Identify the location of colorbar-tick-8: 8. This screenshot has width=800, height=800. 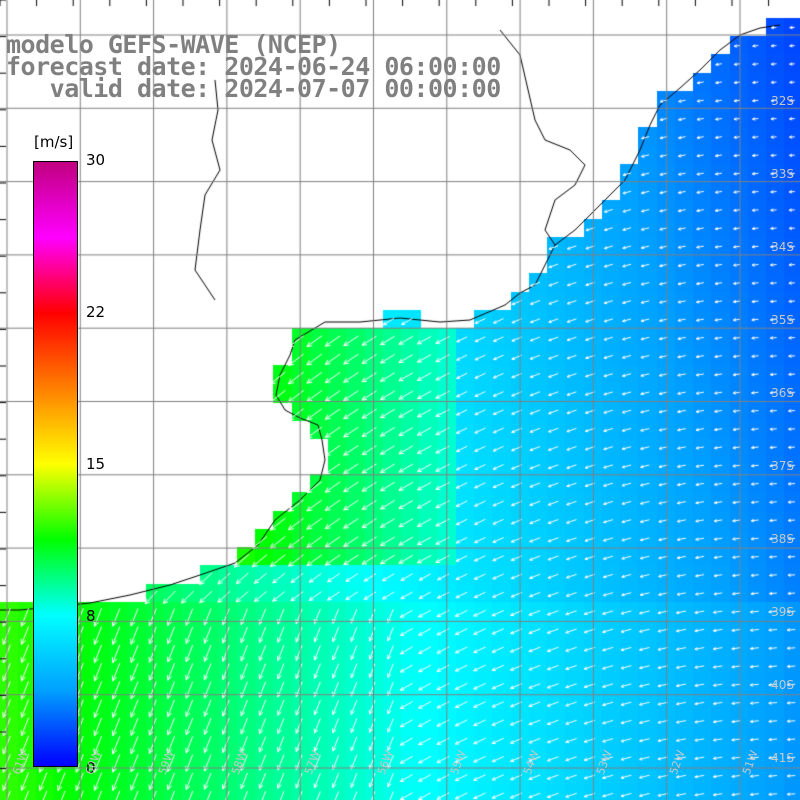
(91, 616).